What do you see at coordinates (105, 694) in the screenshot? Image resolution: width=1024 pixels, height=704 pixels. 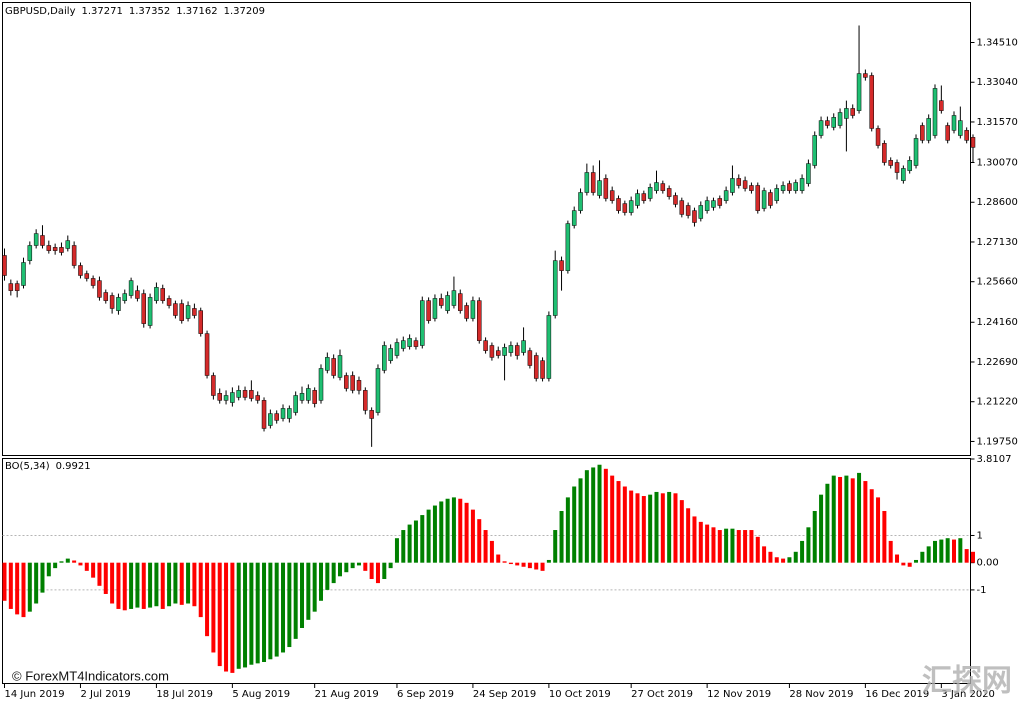 I see `x-tick-label: 2 Jul 2019` at bounding box center [105, 694].